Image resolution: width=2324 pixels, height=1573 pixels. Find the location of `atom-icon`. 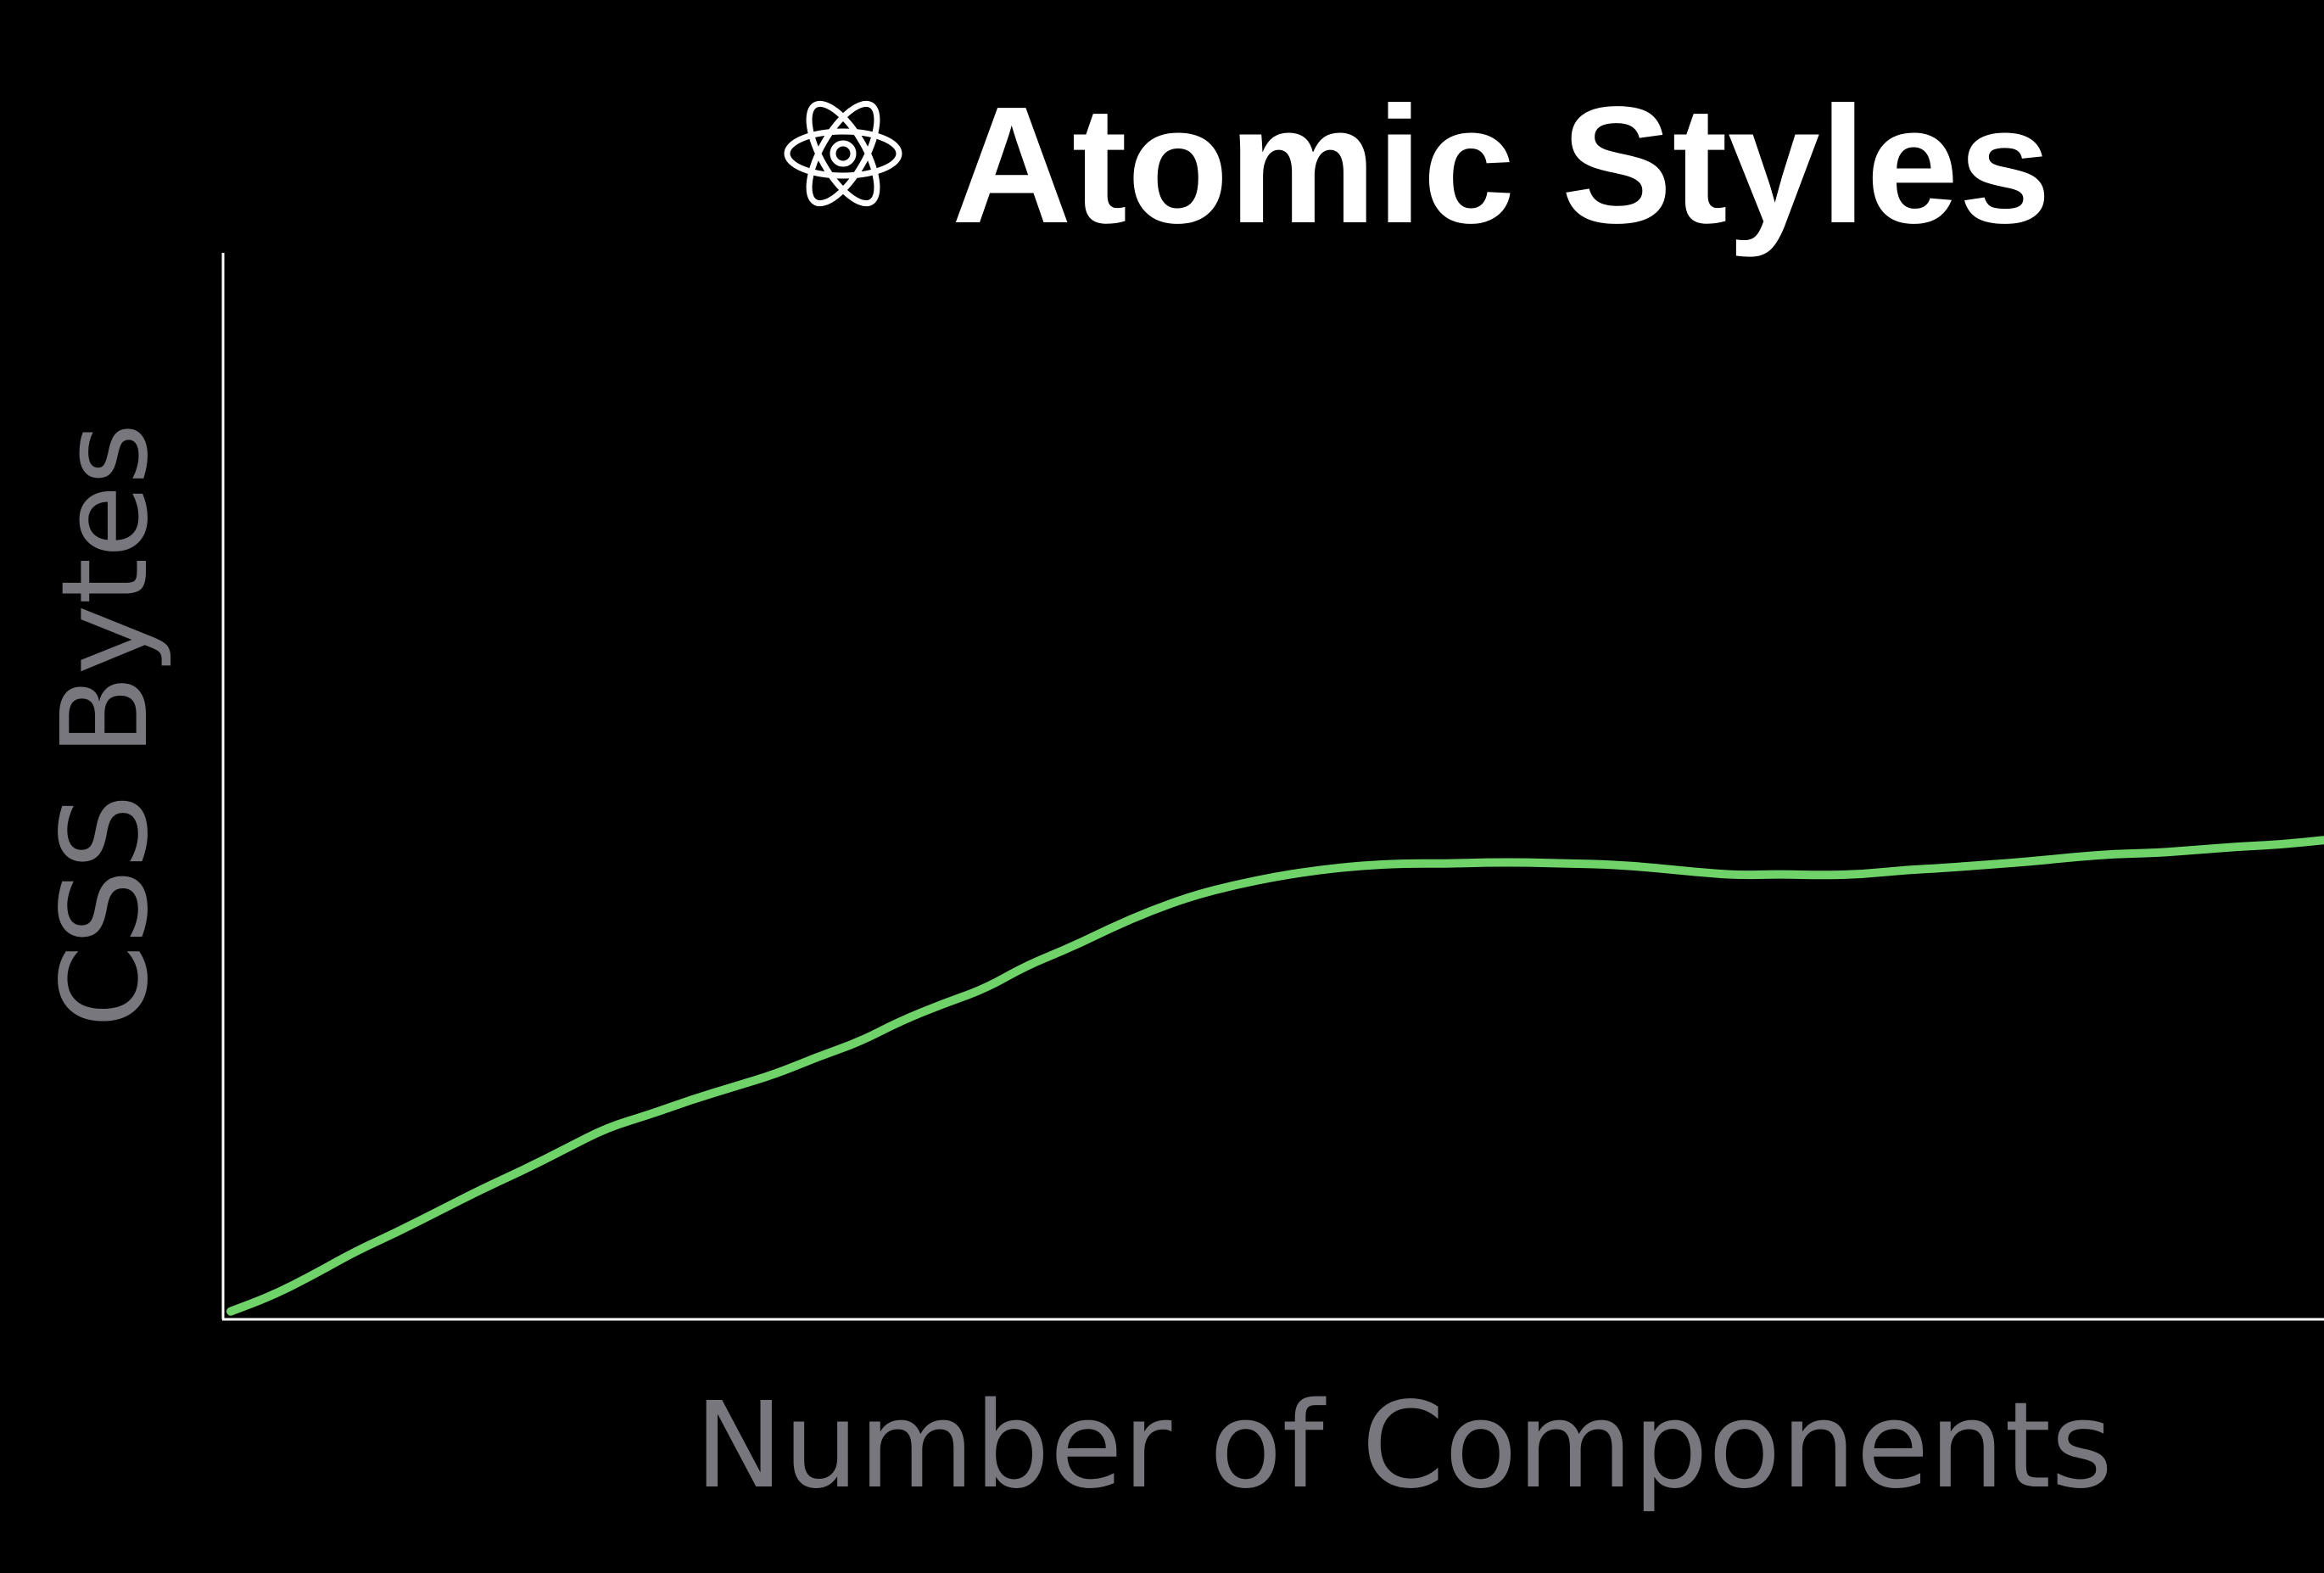

atom-icon is located at coordinates (843, 154).